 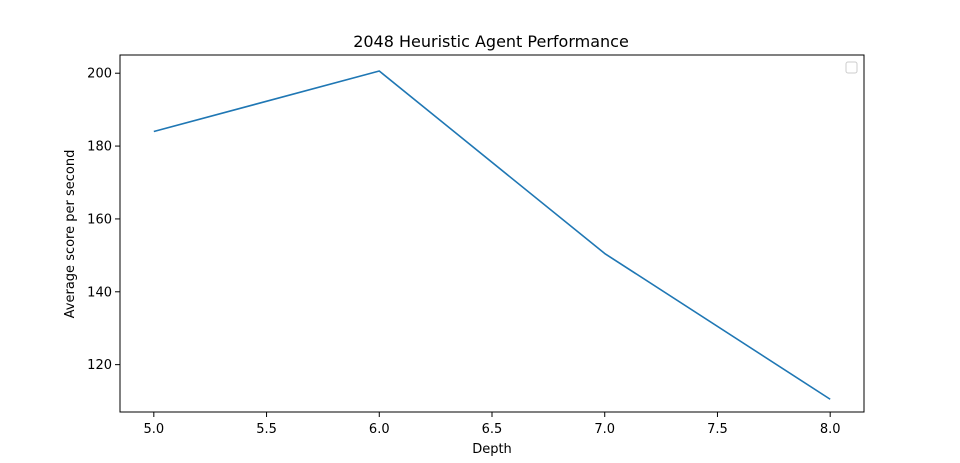 What do you see at coordinates (99, 147) in the screenshot?
I see `y-tick-label: 180` at bounding box center [99, 147].